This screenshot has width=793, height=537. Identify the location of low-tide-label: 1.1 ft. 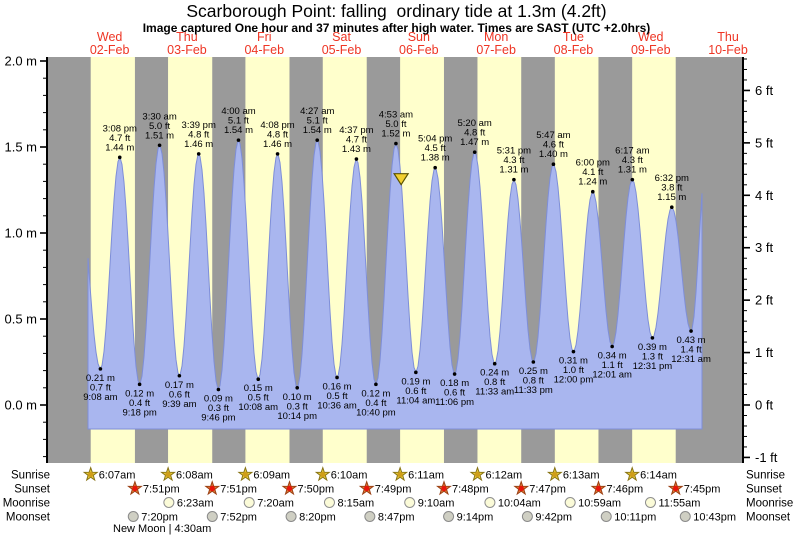
(612, 365).